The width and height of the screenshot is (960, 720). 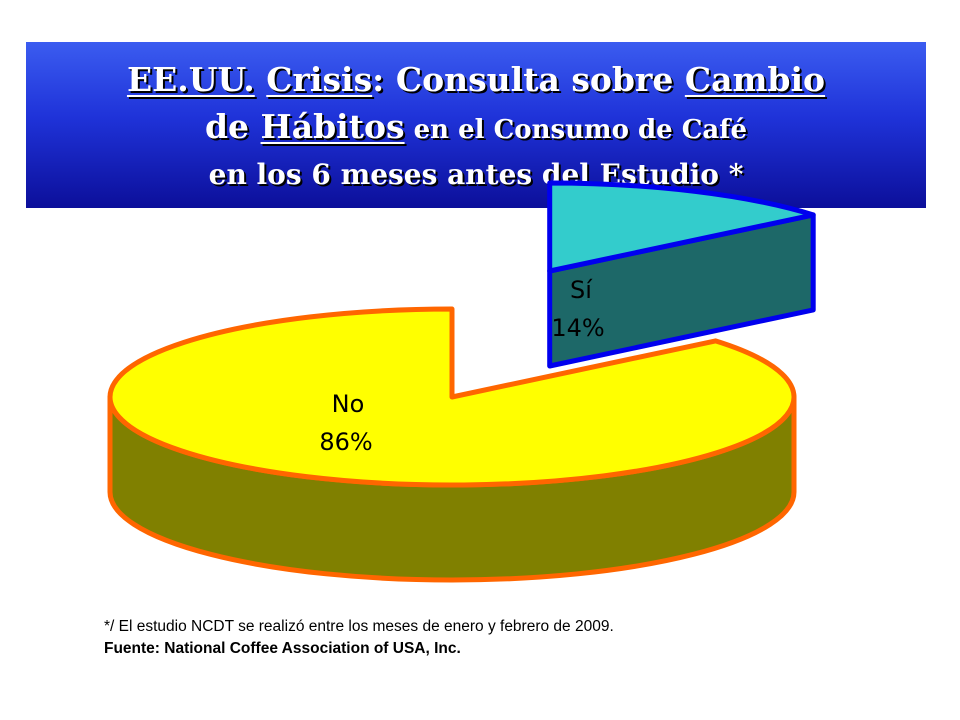 What do you see at coordinates (577, 328) in the screenshot?
I see `slice-si-value-label: 14%` at bounding box center [577, 328].